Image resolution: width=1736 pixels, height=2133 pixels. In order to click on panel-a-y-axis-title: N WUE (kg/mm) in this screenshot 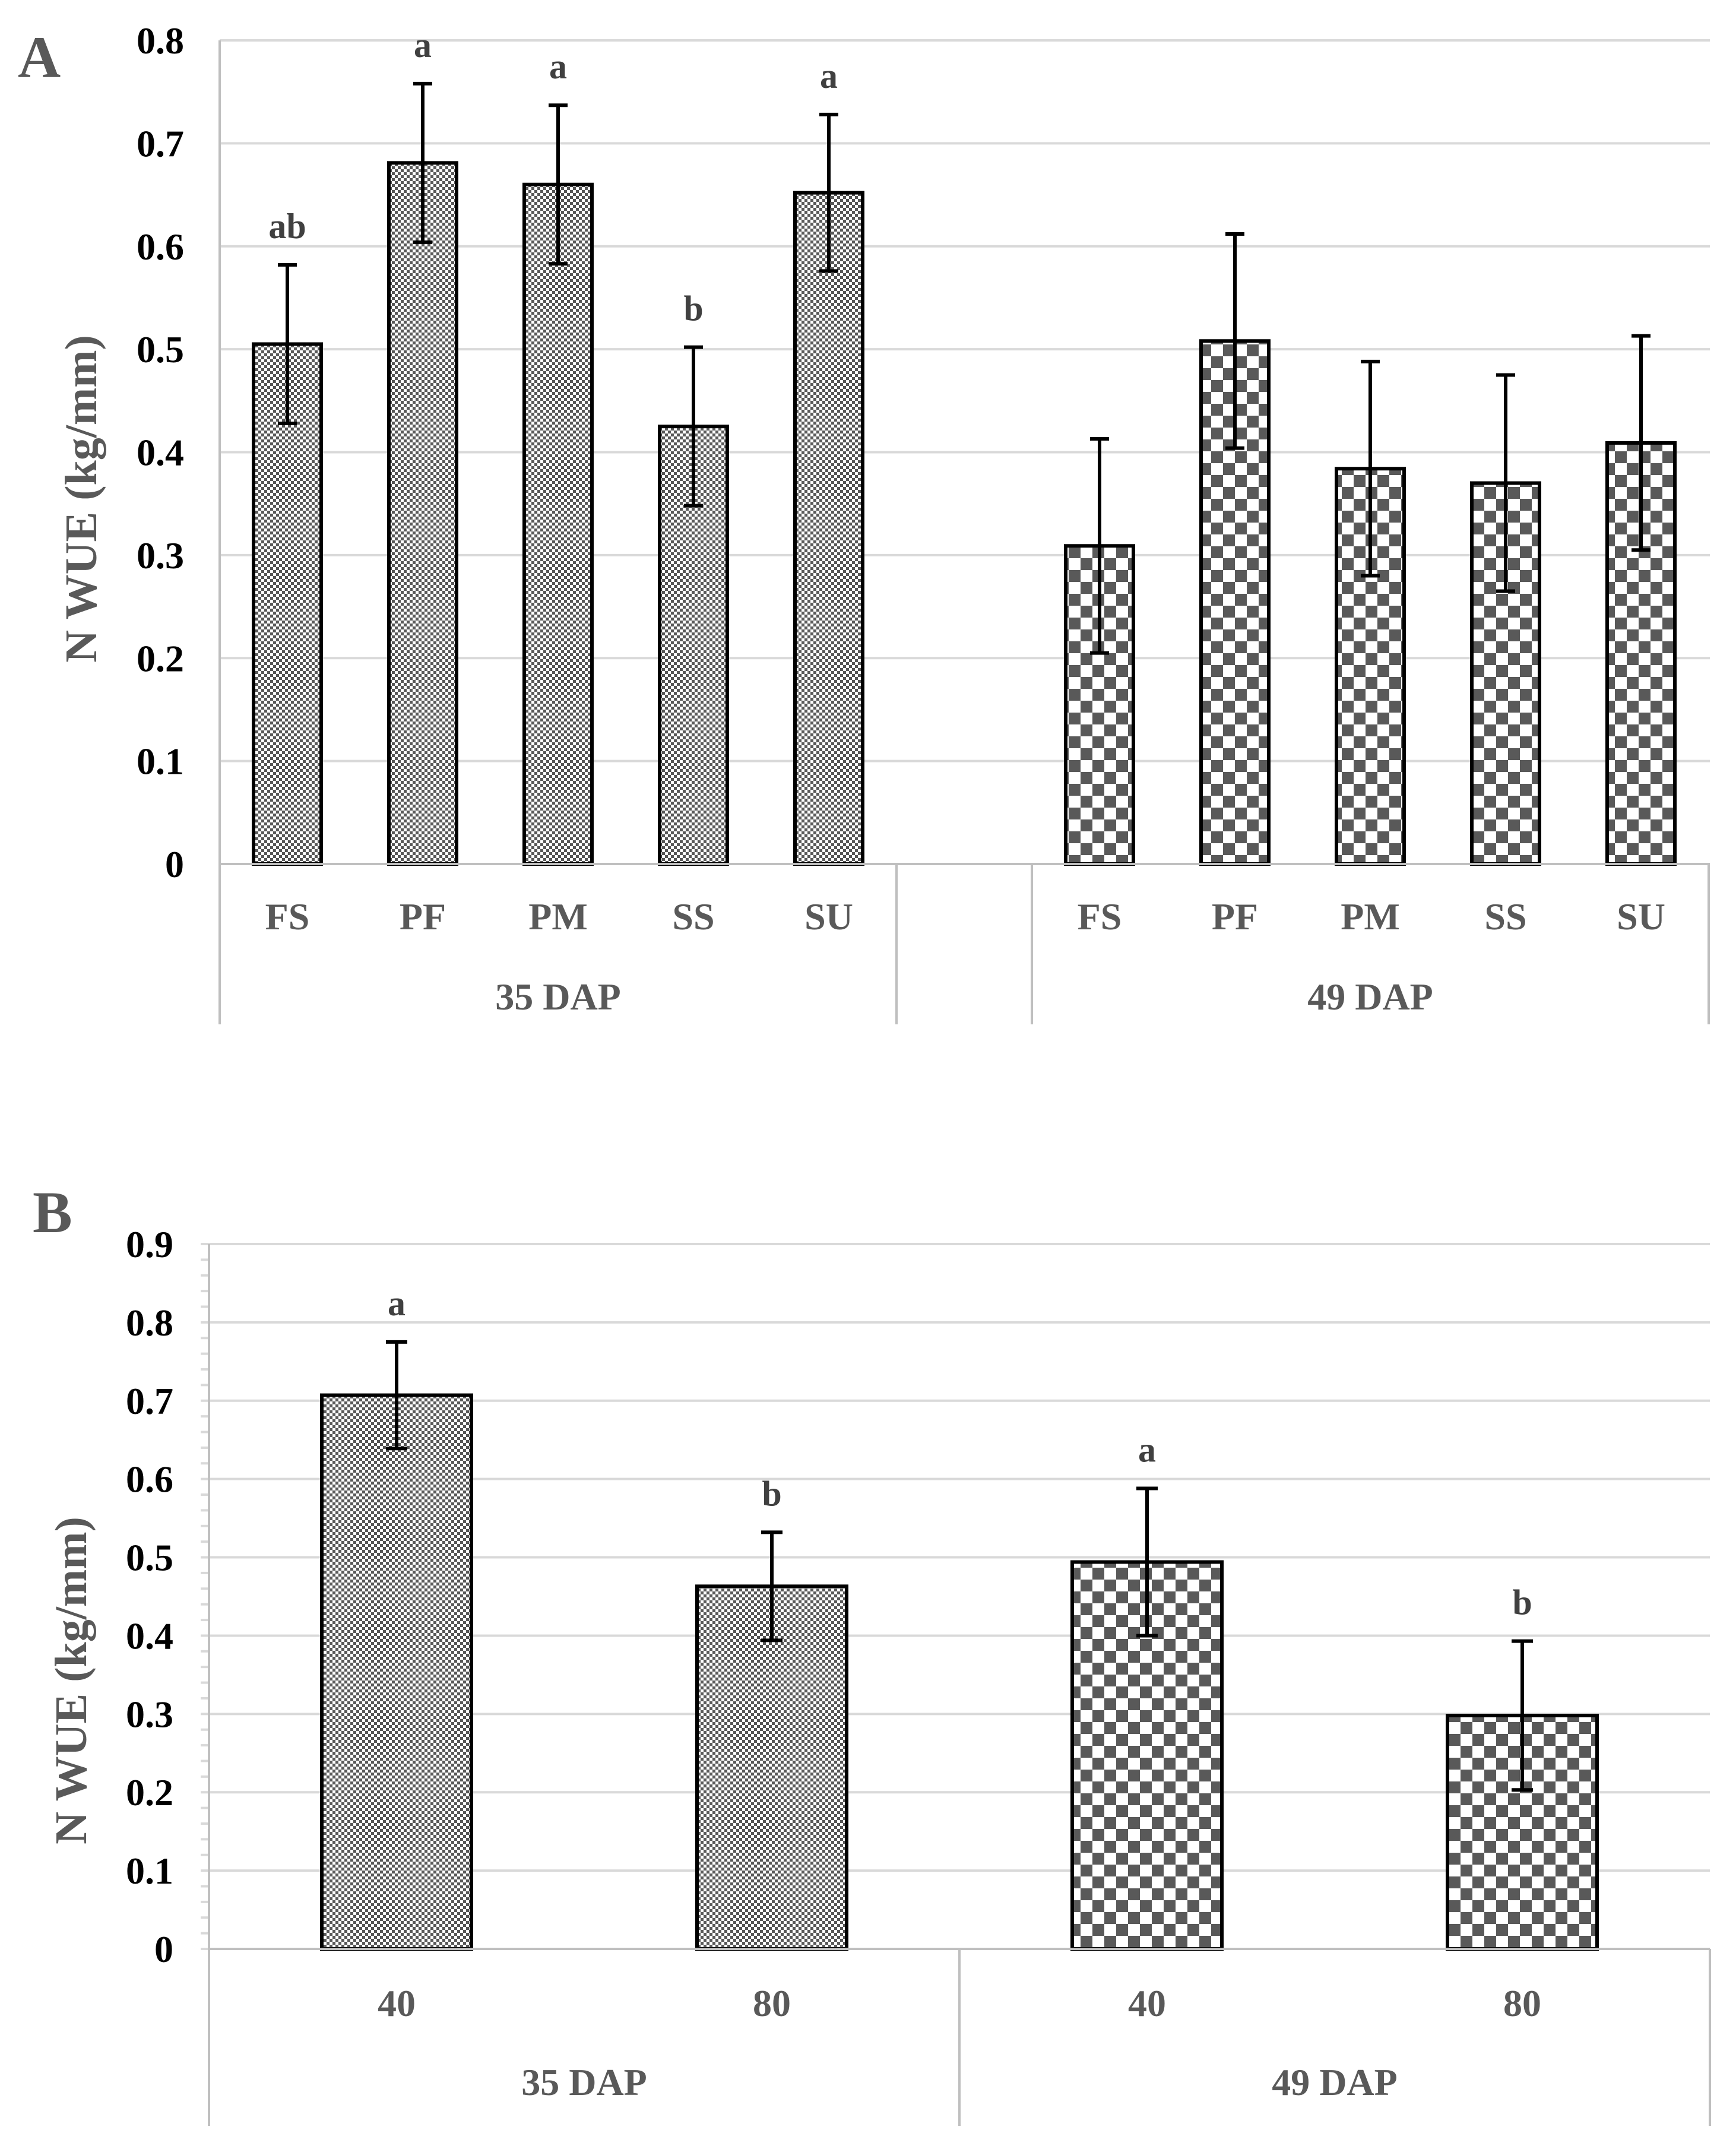, I will do `click(81, 499)`.